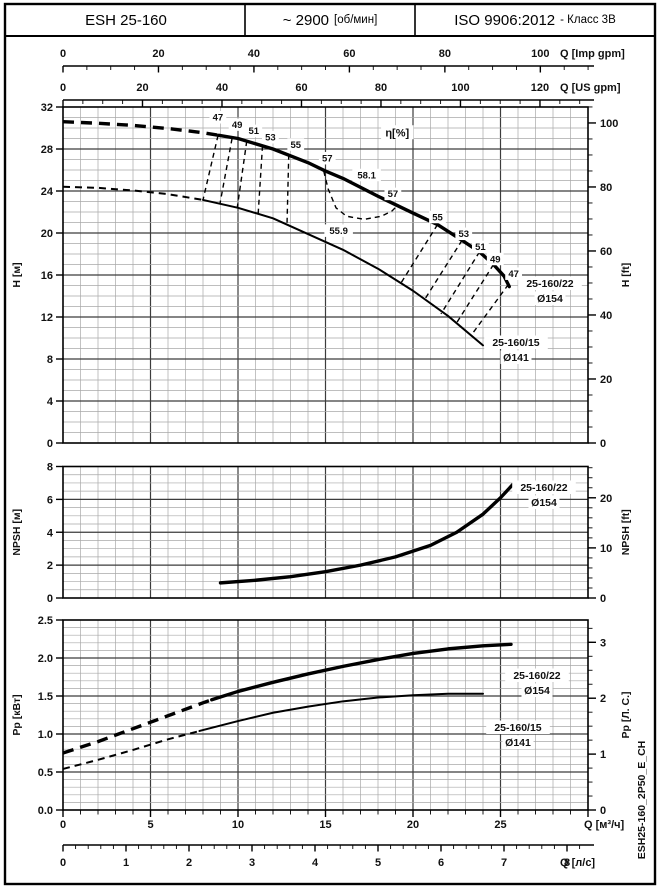  I want to click on axis-tick-label: 8, so click(567, 863).